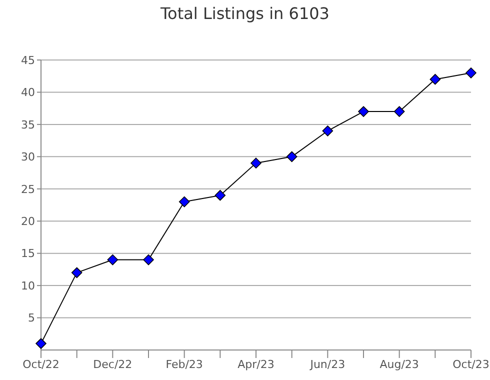 This screenshot has width=490, height=380. I want to click on y-tick-label: 5, so click(31, 318).